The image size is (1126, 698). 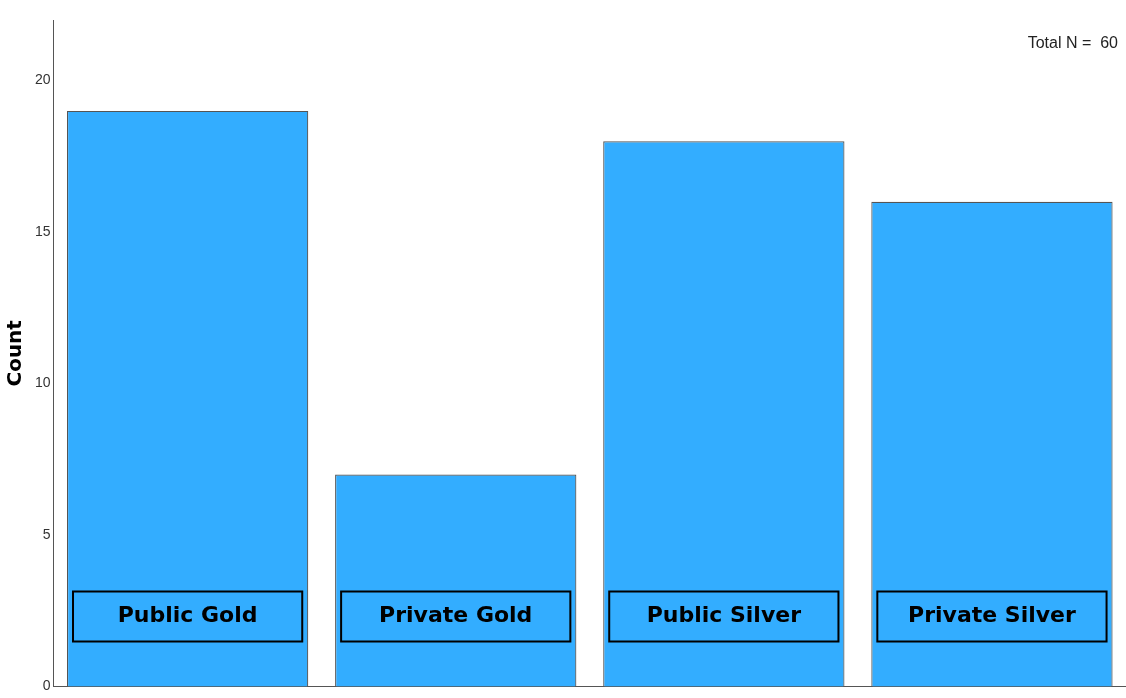 I want to click on y-axis-title: Count, so click(x=14, y=353).